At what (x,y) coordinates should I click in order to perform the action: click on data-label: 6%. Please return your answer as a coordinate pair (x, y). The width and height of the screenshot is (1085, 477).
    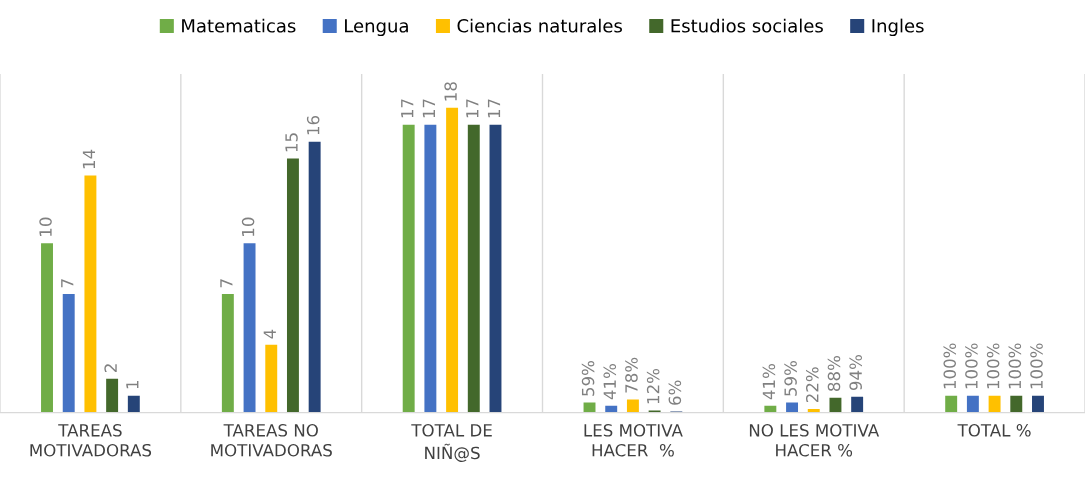
    Looking at the image, I should click on (675, 392).